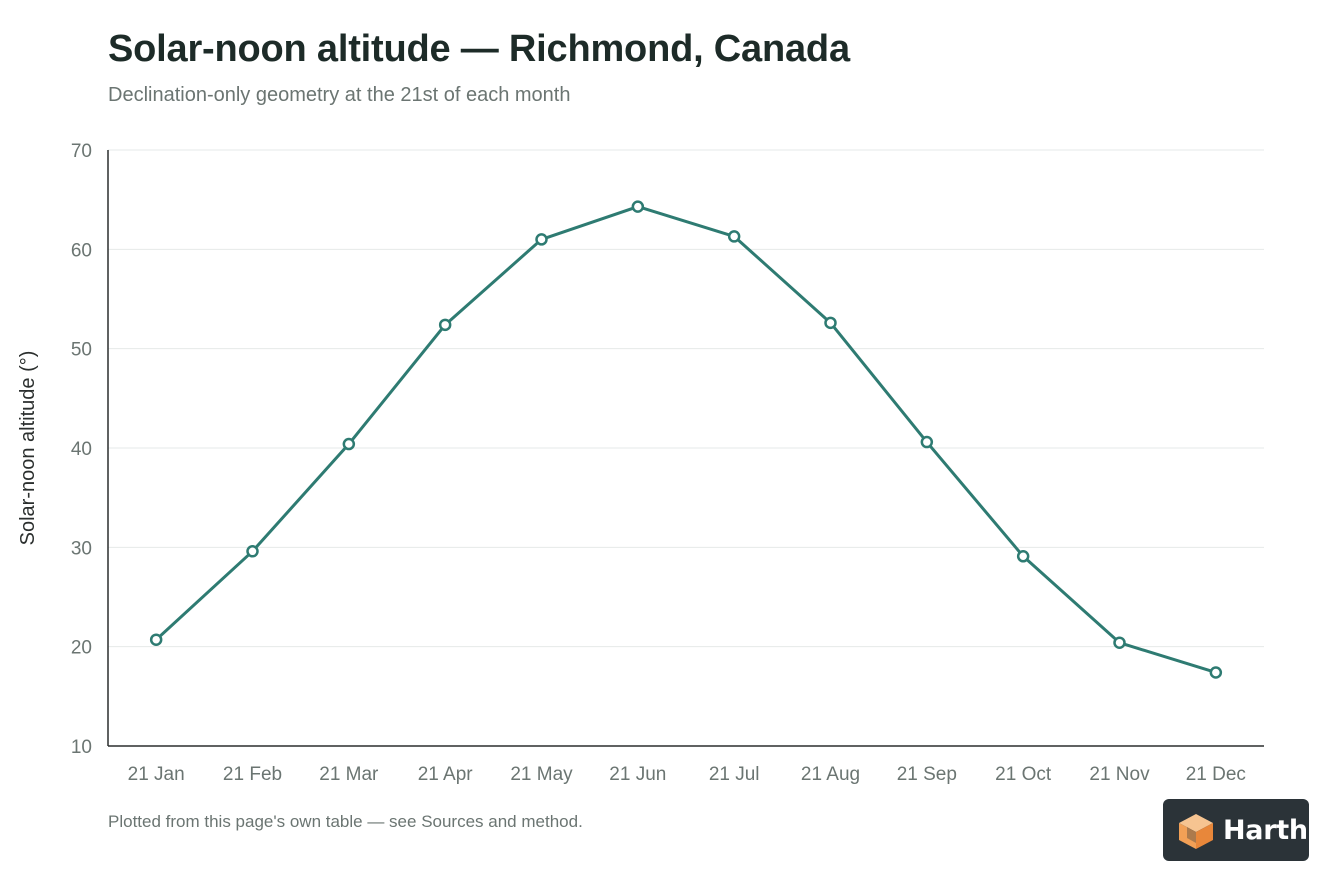  What do you see at coordinates (81, 648) in the screenshot?
I see `y-tick-label-20: 20` at bounding box center [81, 648].